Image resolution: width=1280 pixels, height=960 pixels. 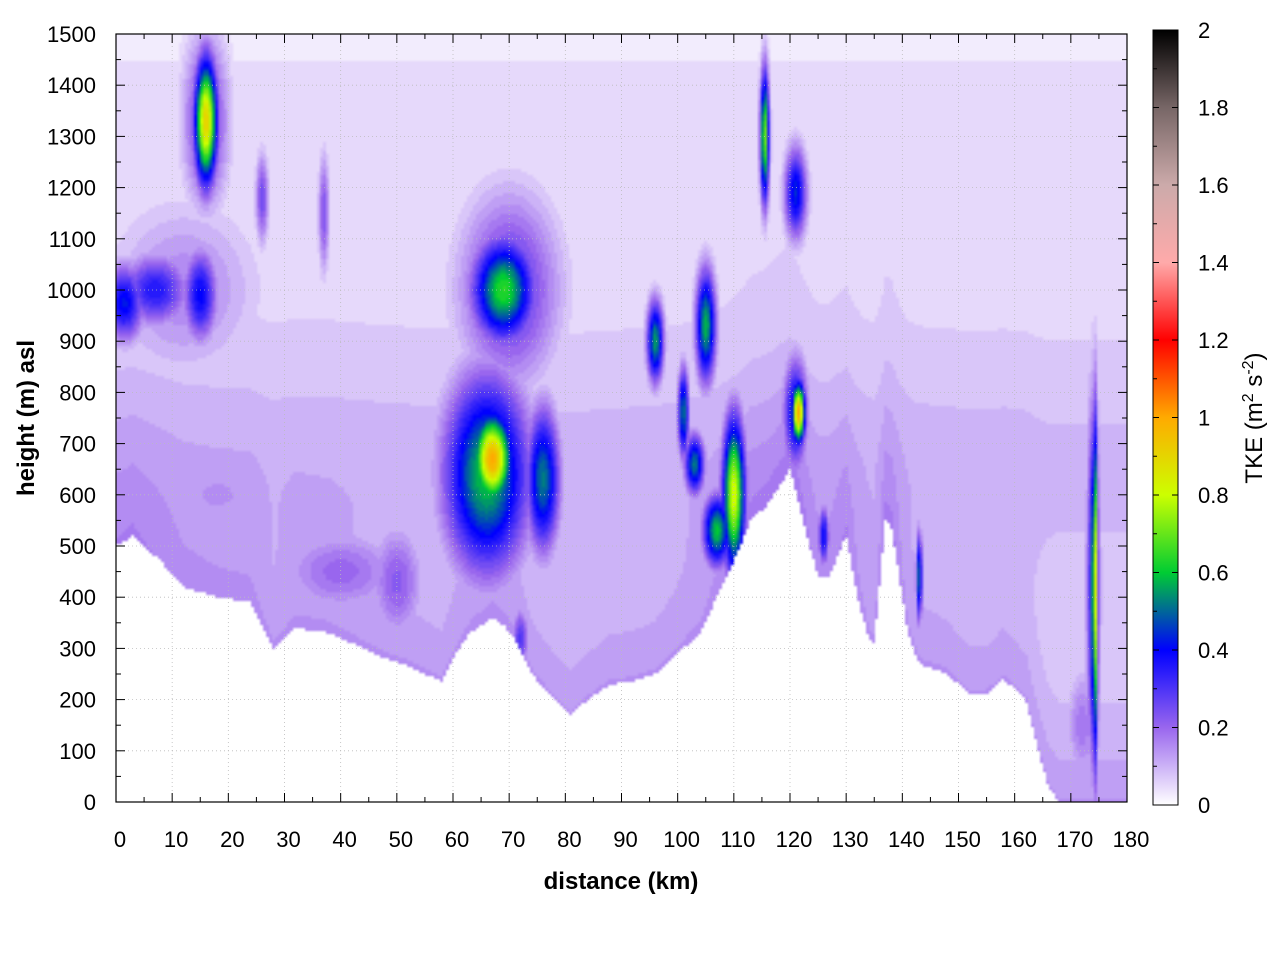 I want to click on x-tick-label: 50, so click(x=401, y=839).